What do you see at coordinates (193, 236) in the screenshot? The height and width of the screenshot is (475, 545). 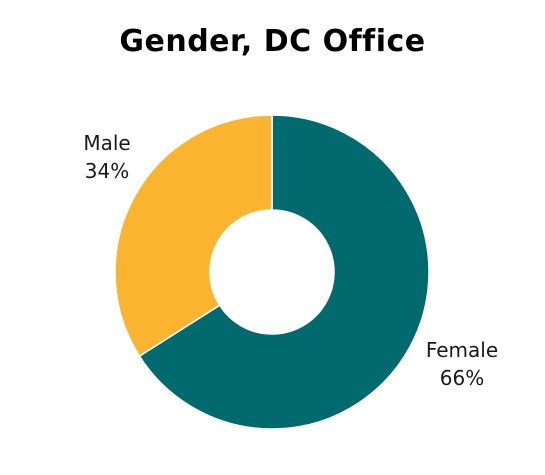 I see `slice-male` at bounding box center [193, 236].